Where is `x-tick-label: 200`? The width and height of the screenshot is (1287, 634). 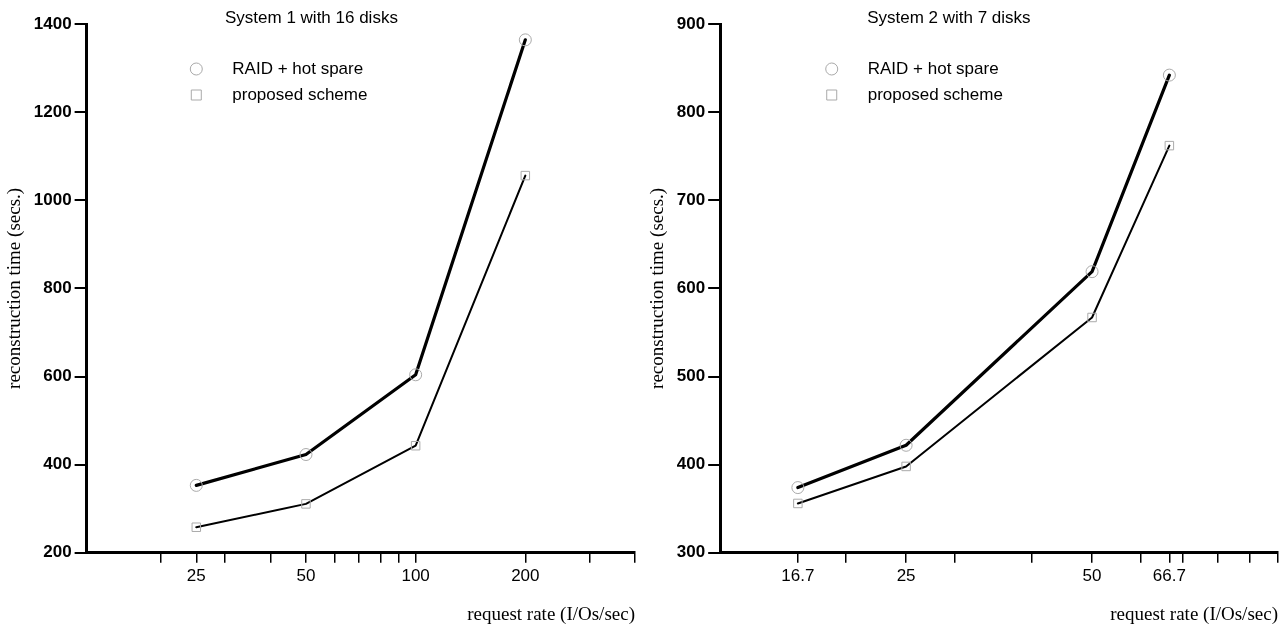
x-tick-label: 200 is located at coordinates (525, 575).